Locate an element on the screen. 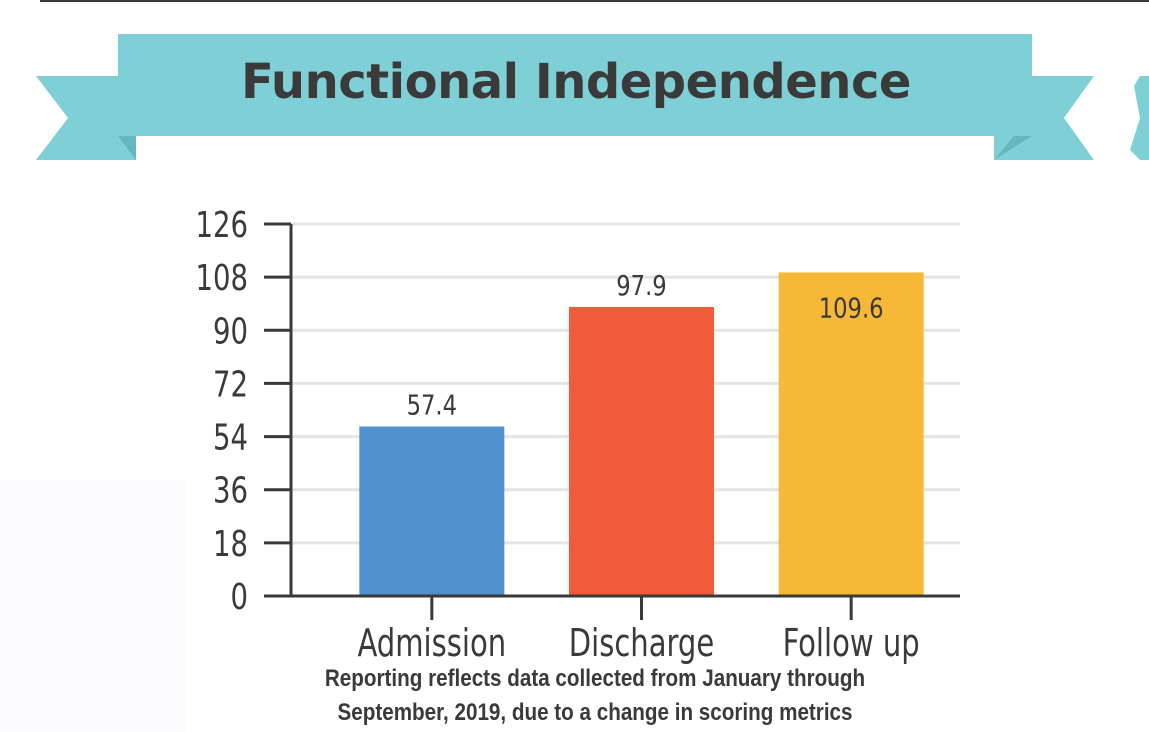 The width and height of the screenshot is (1149, 732). ribbon-fold-right is located at coordinates (1013, 148).